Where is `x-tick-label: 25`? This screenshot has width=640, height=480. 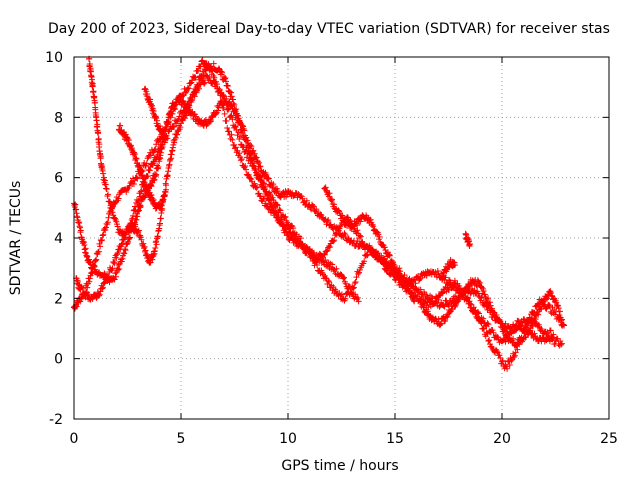 x-tick-label: 25 is located at coordinates (609, 439).